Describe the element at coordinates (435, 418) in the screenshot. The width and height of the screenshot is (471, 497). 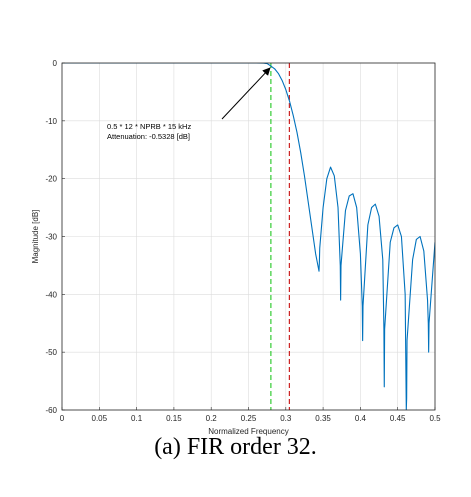
I see `x-tick-label: 0.5` at that location.